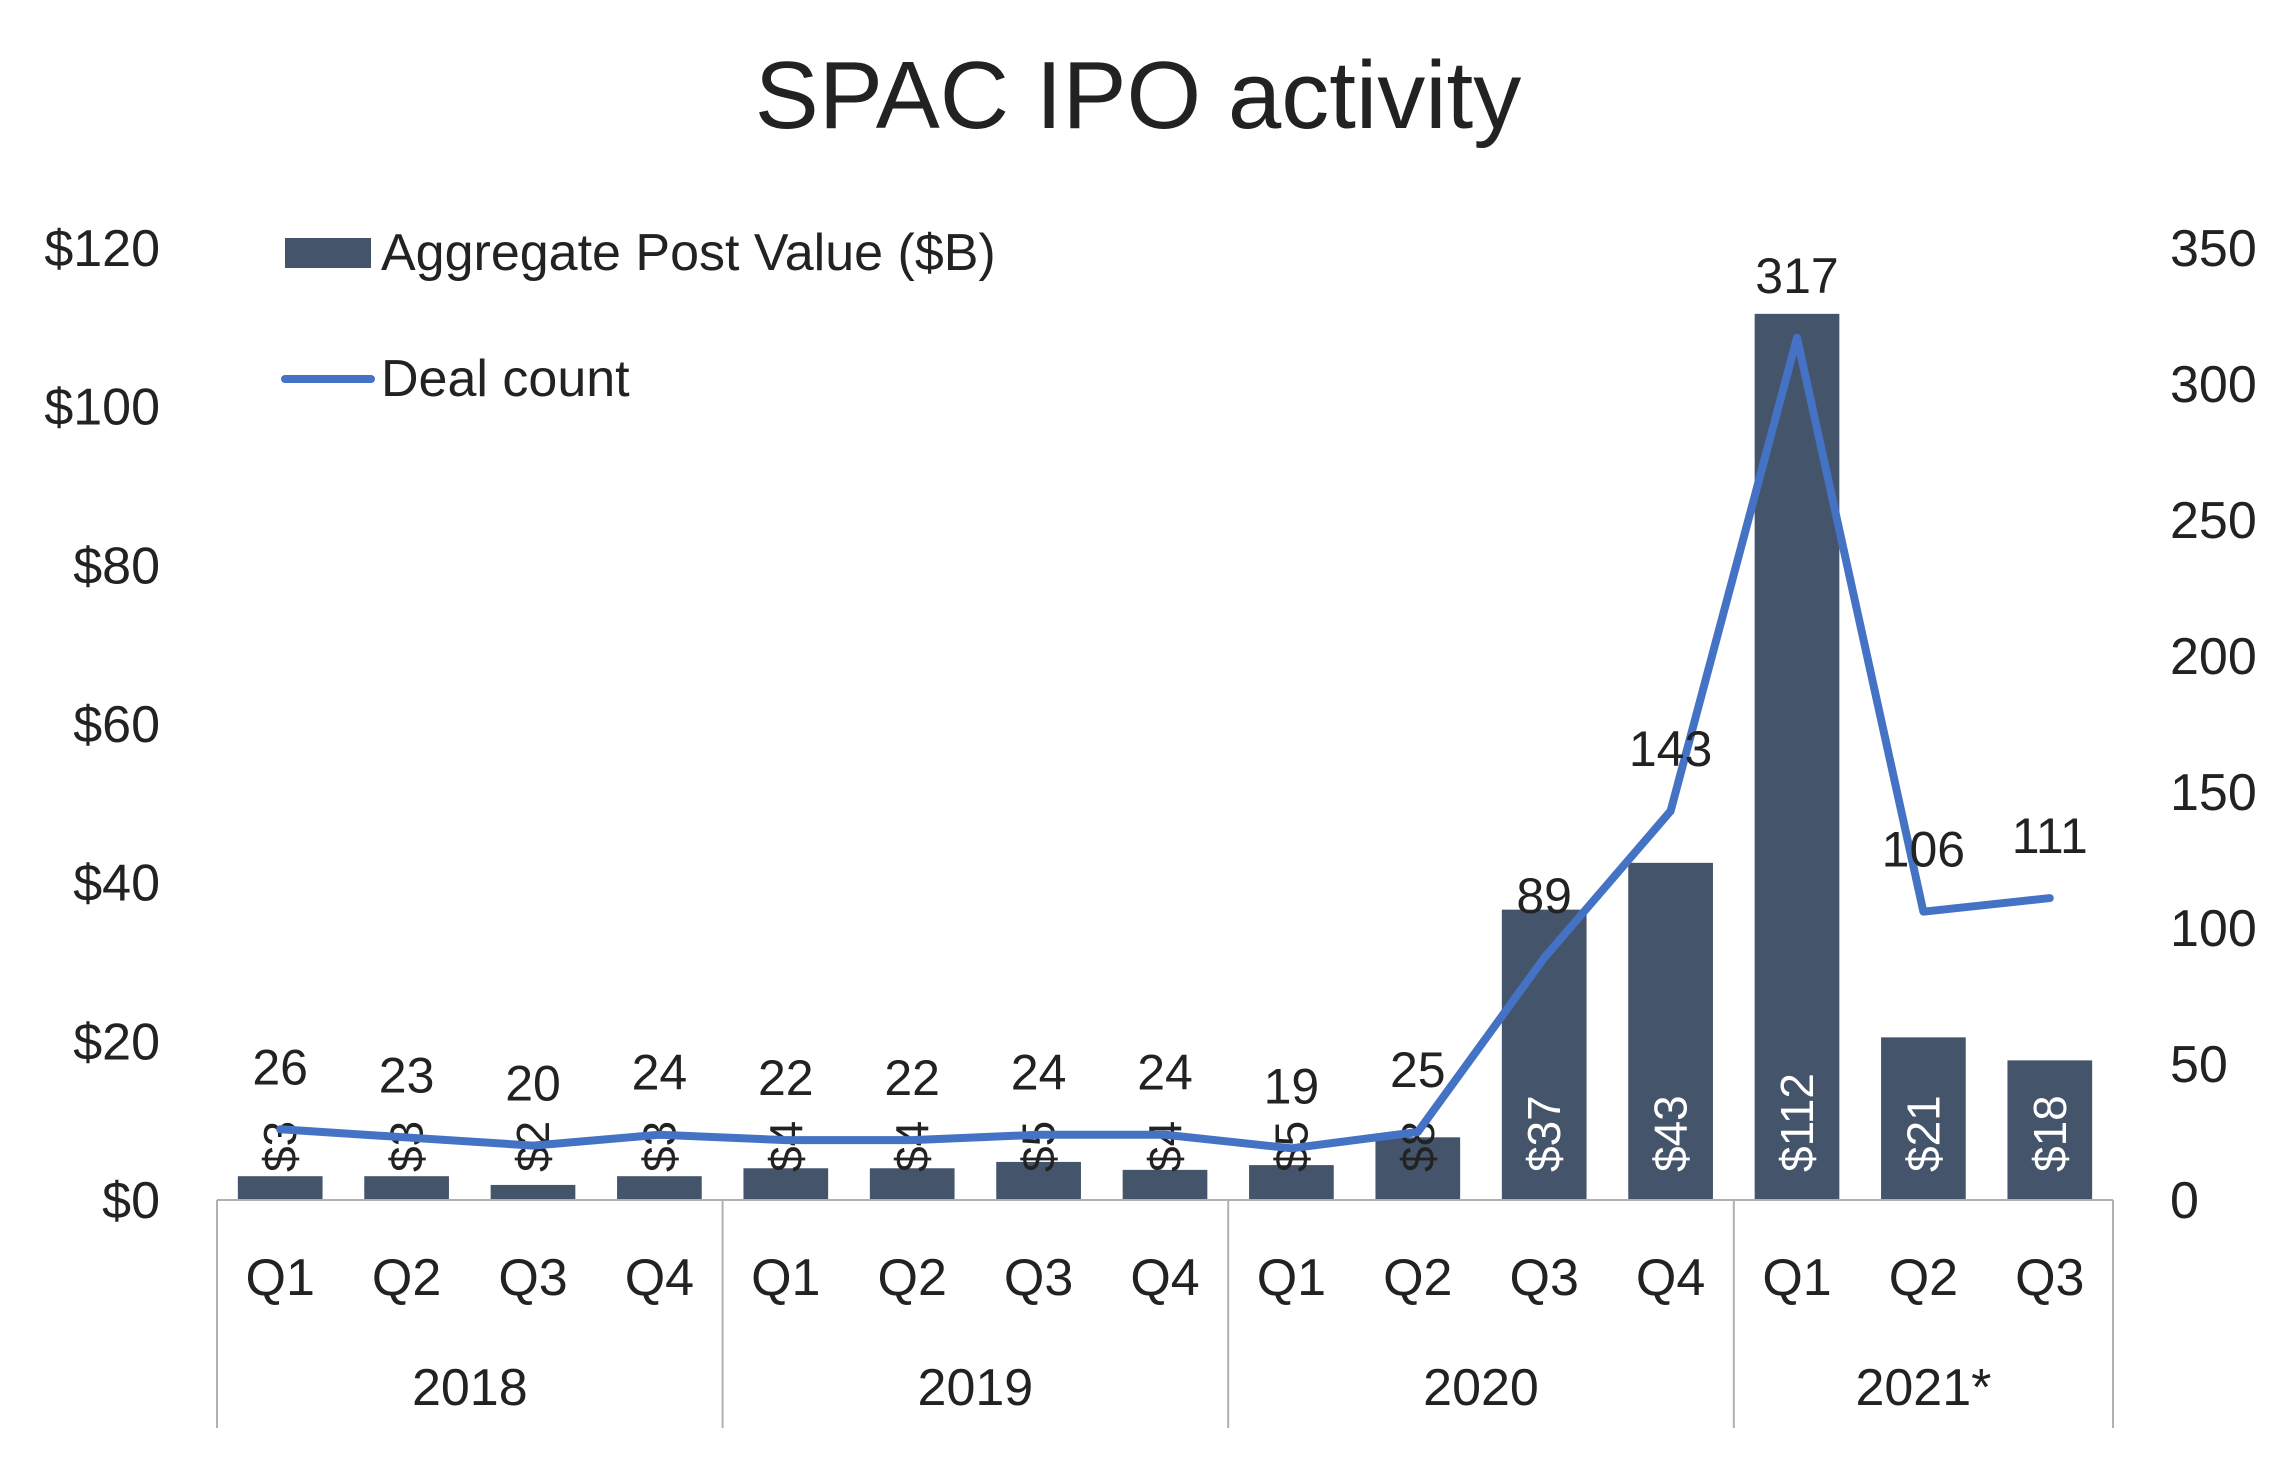 The height and width of the screenshot is (1466, 2277). I want to click on bar-value-label: $37, so click(1544, 1133).